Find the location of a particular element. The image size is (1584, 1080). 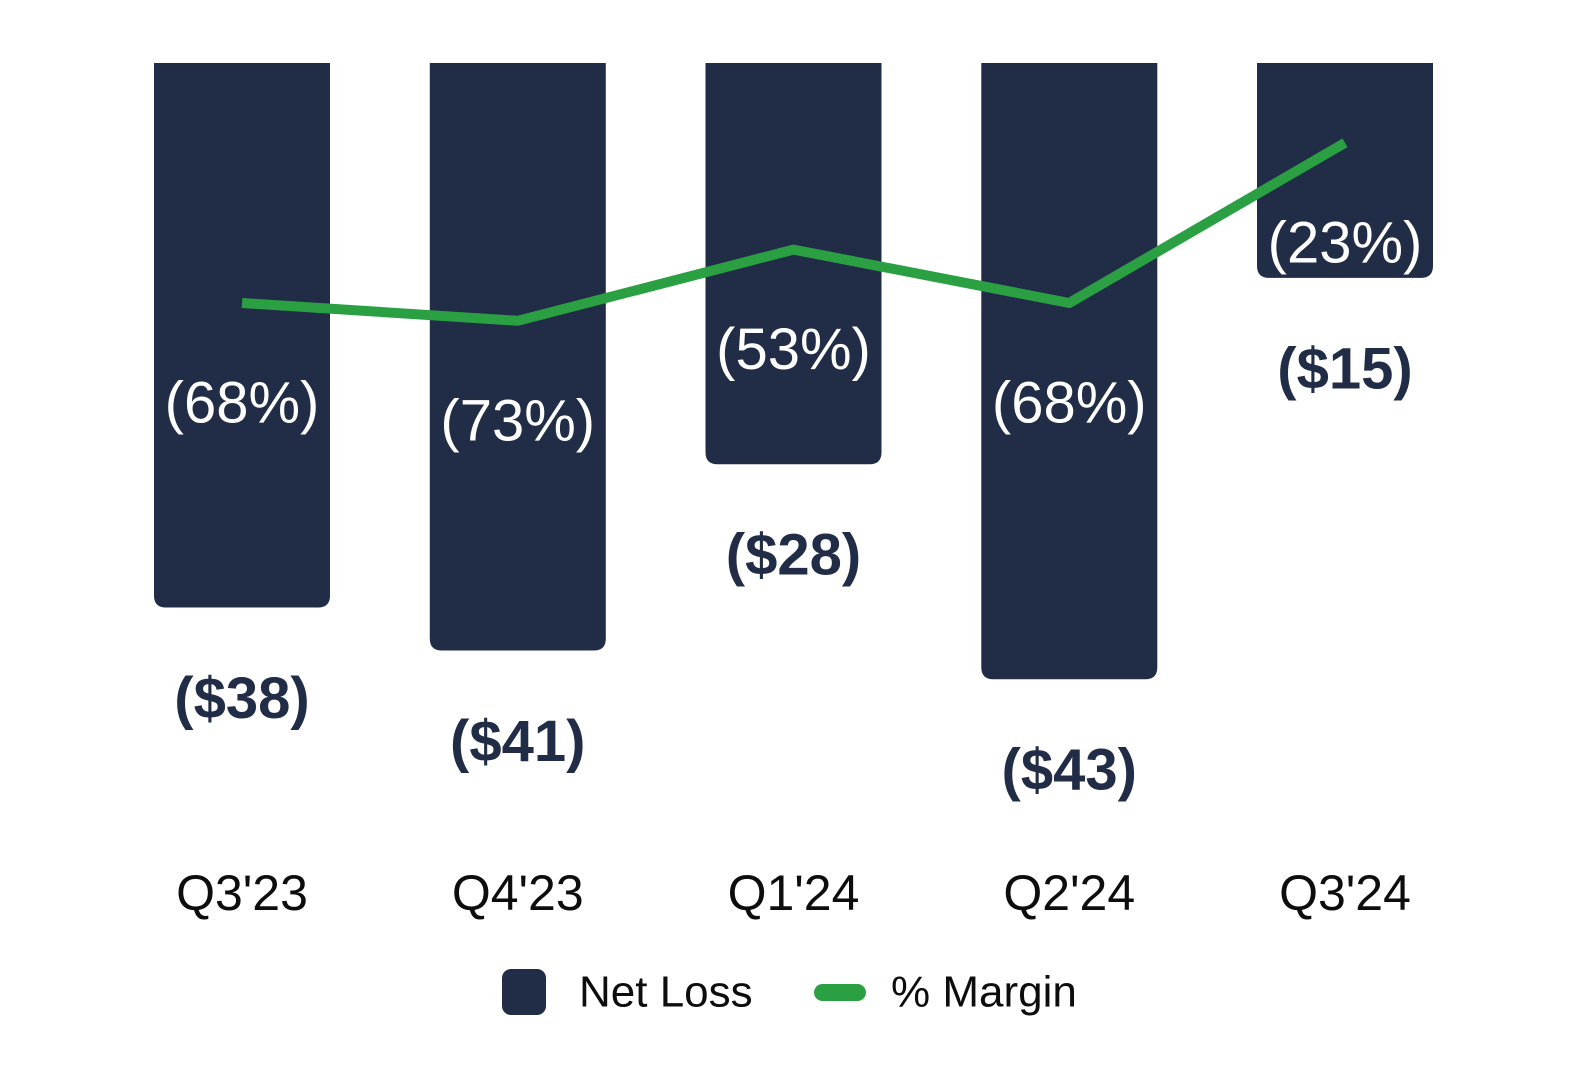

legend-margin-swatch is located at coordinates (840, 992).